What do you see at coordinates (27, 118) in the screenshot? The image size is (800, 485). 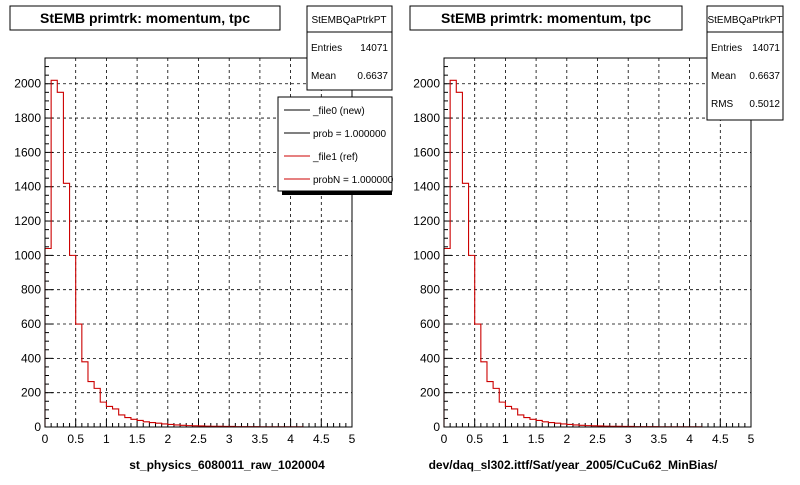 I see `left-y-tick-label-9: 1800` at bounding box center [27, 118].